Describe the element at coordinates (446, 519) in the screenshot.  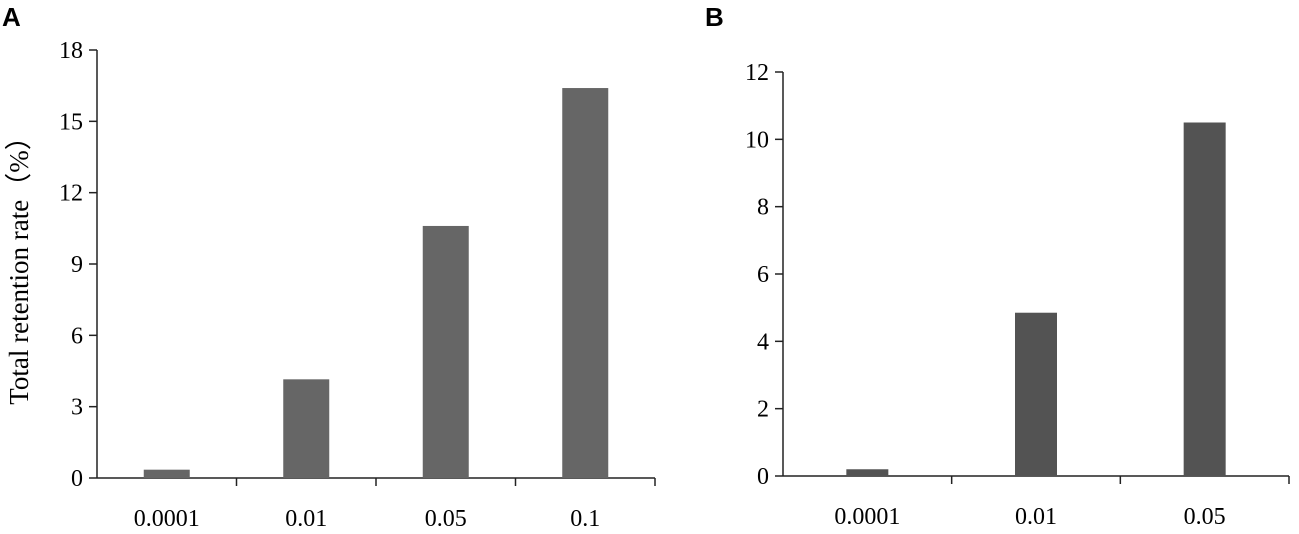
I see `chart-a-x-tick-label: 0.05` at that location.